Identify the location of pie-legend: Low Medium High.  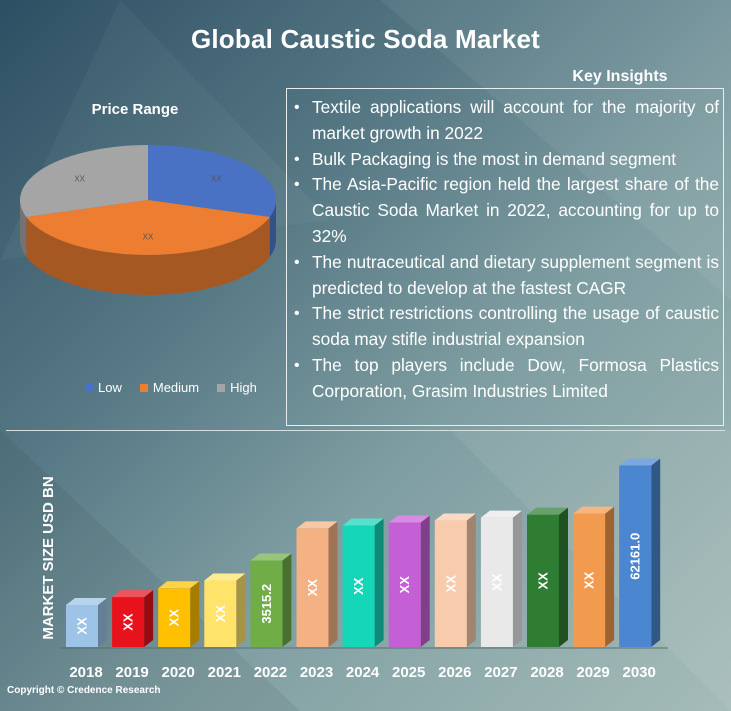
(171, 387).